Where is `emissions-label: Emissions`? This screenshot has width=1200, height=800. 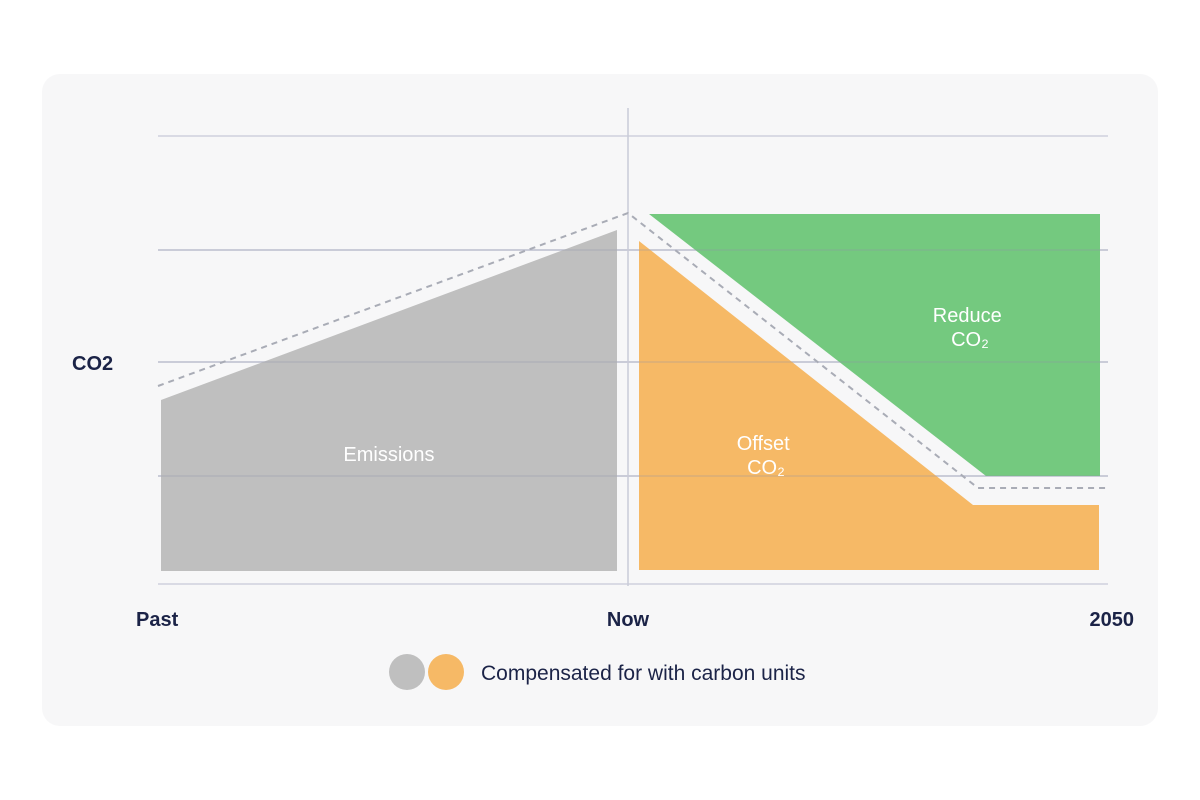
emissions-label: Emissions is located at coordinates (388, 455).